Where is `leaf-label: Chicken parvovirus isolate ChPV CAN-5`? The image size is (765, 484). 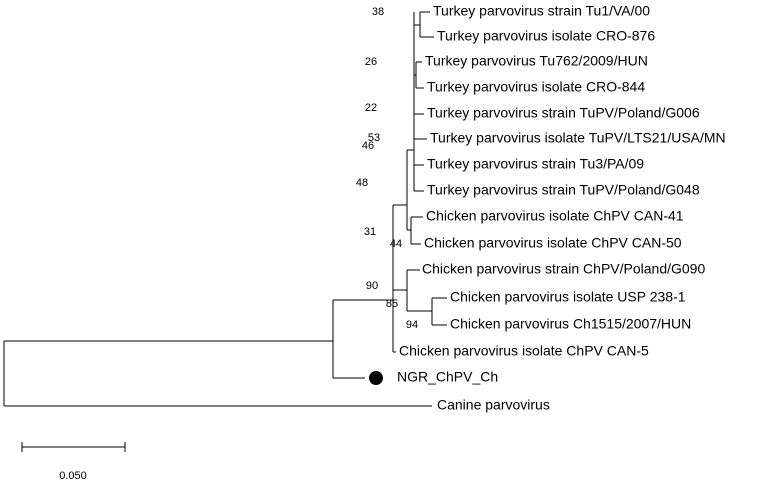
leaf-label: Chicken parvovirus isolate ChPV CAN-5 is located at coordinates (524, 351).